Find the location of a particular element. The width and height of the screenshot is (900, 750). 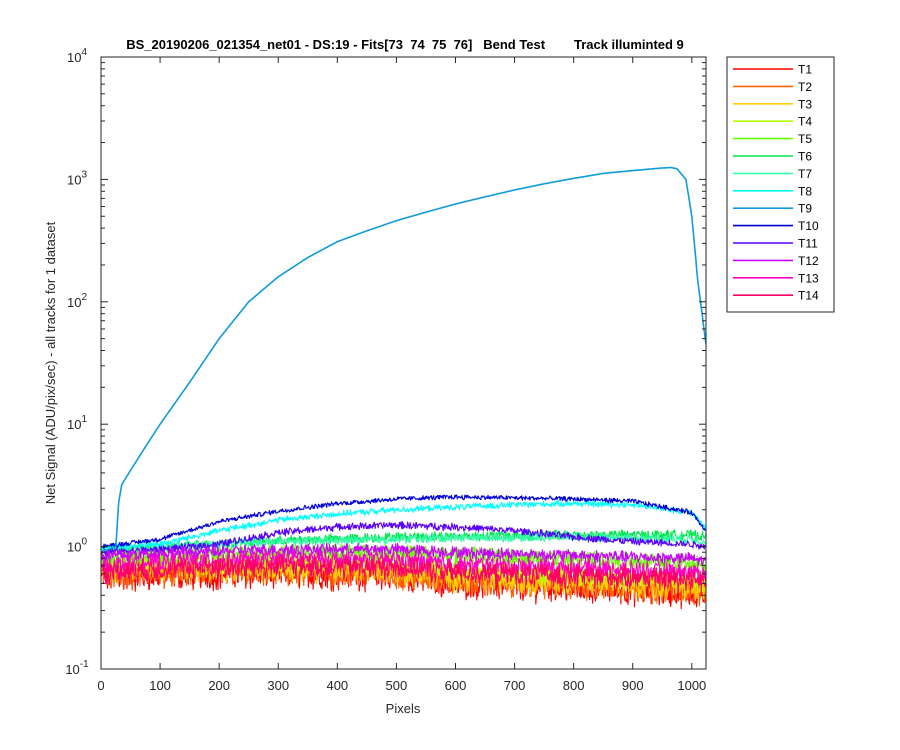

y-tick-label-exponent: 3 is located at coordinates (84, 174).